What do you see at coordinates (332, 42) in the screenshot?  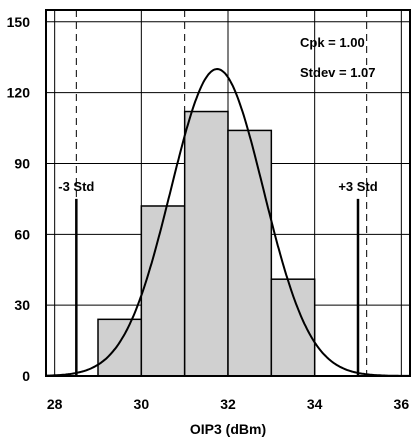 I see `cpk-annotation: Cpk = 1.00` at bounding box center [332, 42].